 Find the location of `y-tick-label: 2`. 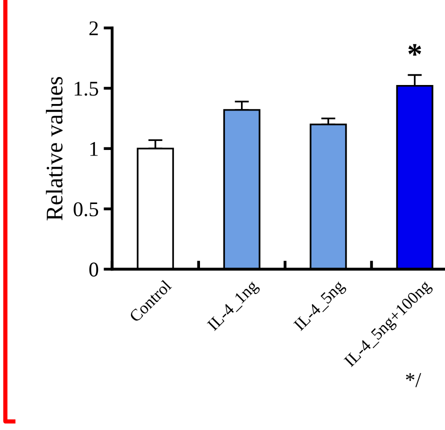

y-tick-label: 2 is located at coordinates (93, 28).